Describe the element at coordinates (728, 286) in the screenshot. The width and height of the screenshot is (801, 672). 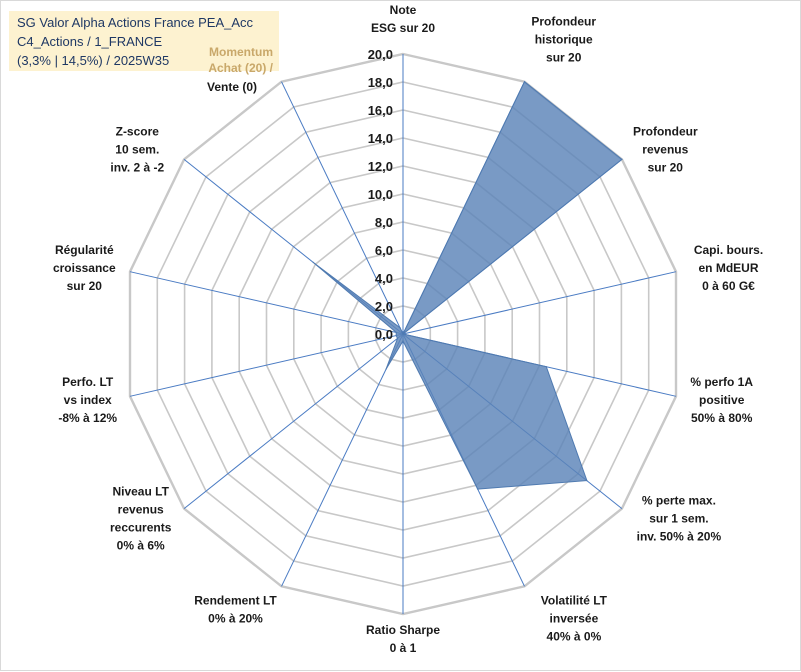
I see `axis-label-line: 0 à 60 G€` at that location.